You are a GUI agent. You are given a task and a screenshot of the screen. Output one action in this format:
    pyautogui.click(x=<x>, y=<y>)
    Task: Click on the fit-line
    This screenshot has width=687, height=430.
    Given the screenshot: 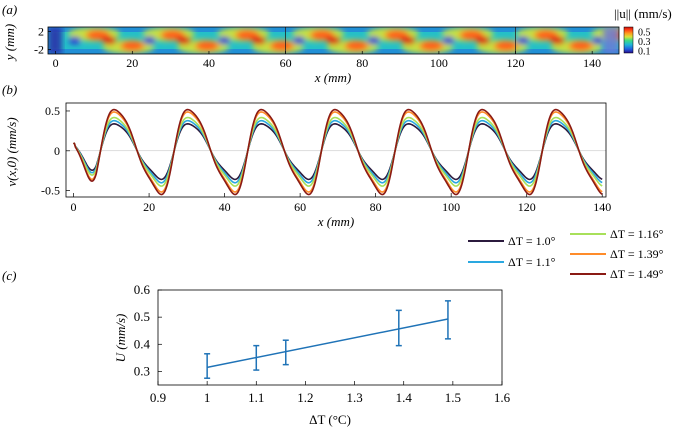 What is the action you would take?
    pyautogui.click(x=327, y=343)
    